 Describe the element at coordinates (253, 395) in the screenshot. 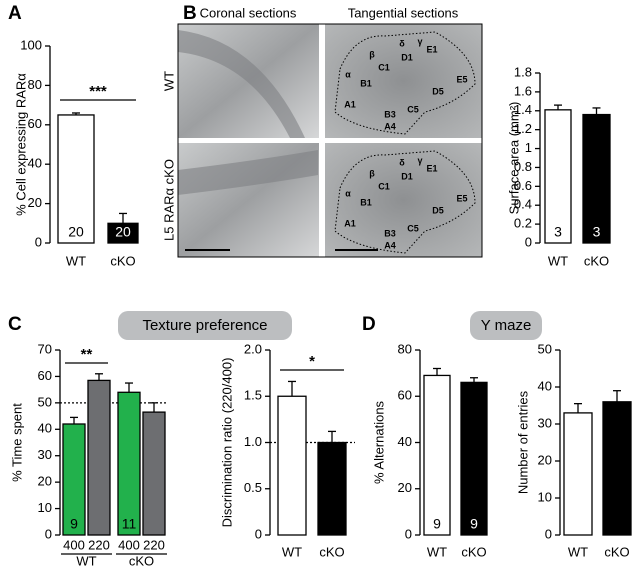

I see `y-tick-label: 1.5` at that location.